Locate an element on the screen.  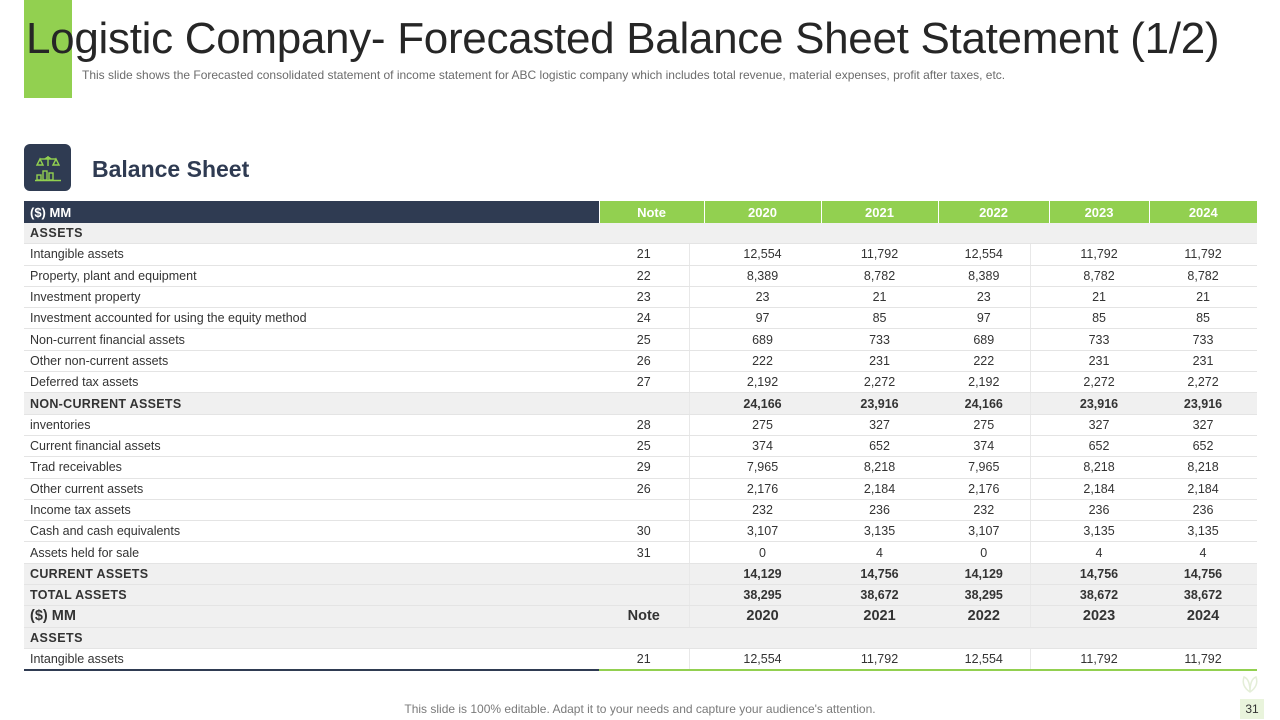
value-cell-2024: 8,218 is located at coordinates (1203, 467).